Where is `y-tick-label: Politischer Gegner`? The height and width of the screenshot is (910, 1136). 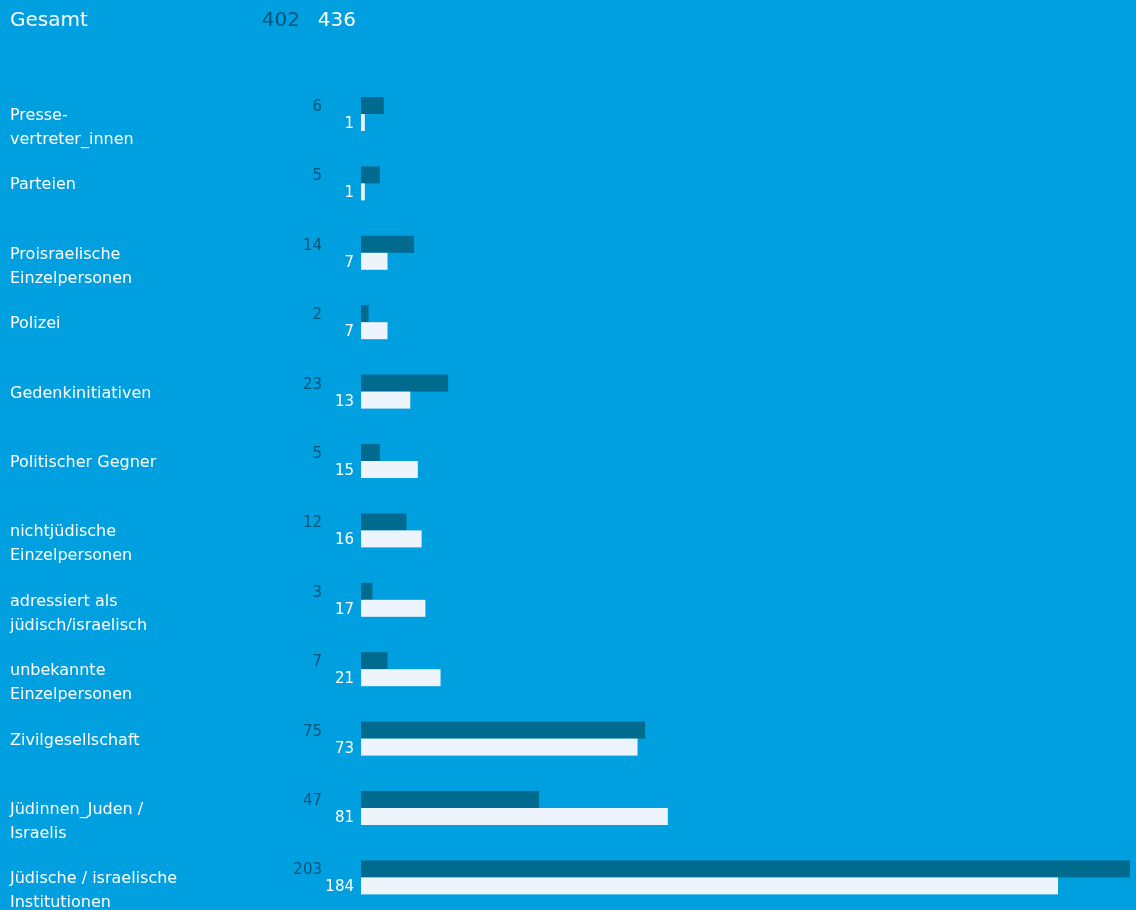 y-tick-label: Politischer Gegner is located at coordinates (83, 461).